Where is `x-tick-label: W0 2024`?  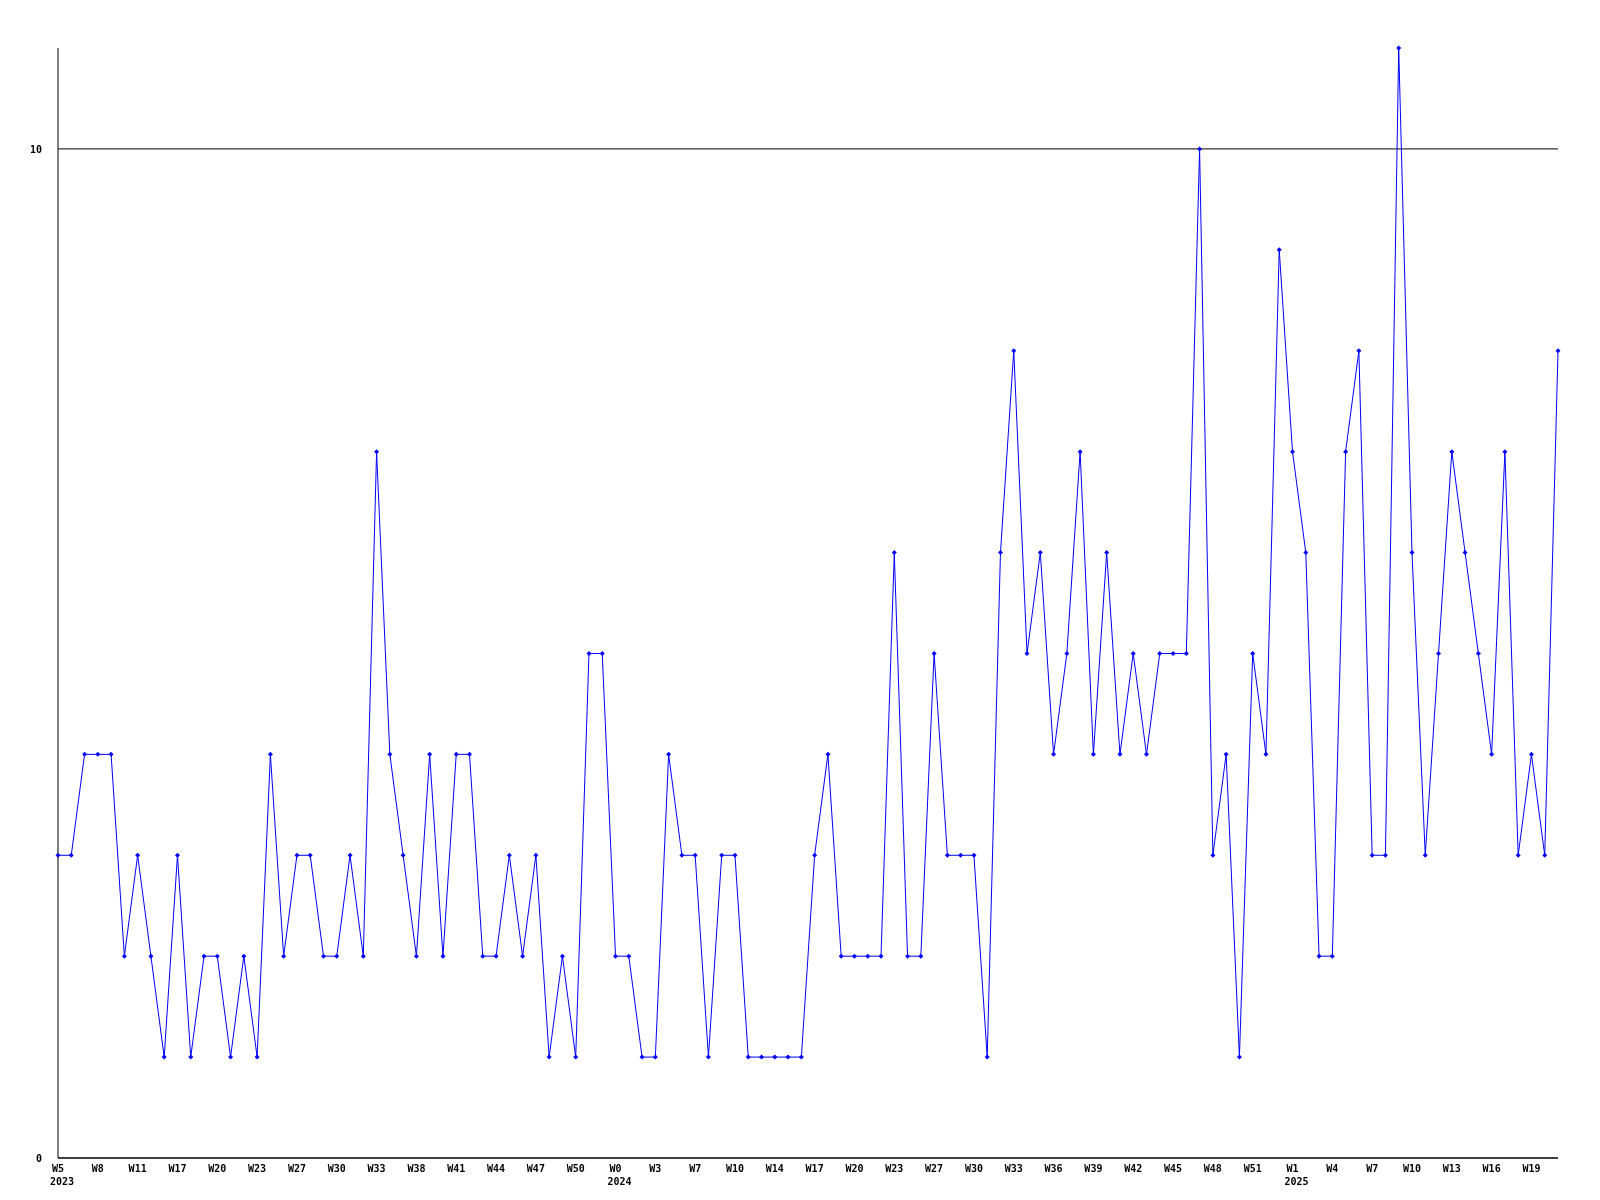
x-tick-label: W0 2024 is located at coordinates (619, 1175).